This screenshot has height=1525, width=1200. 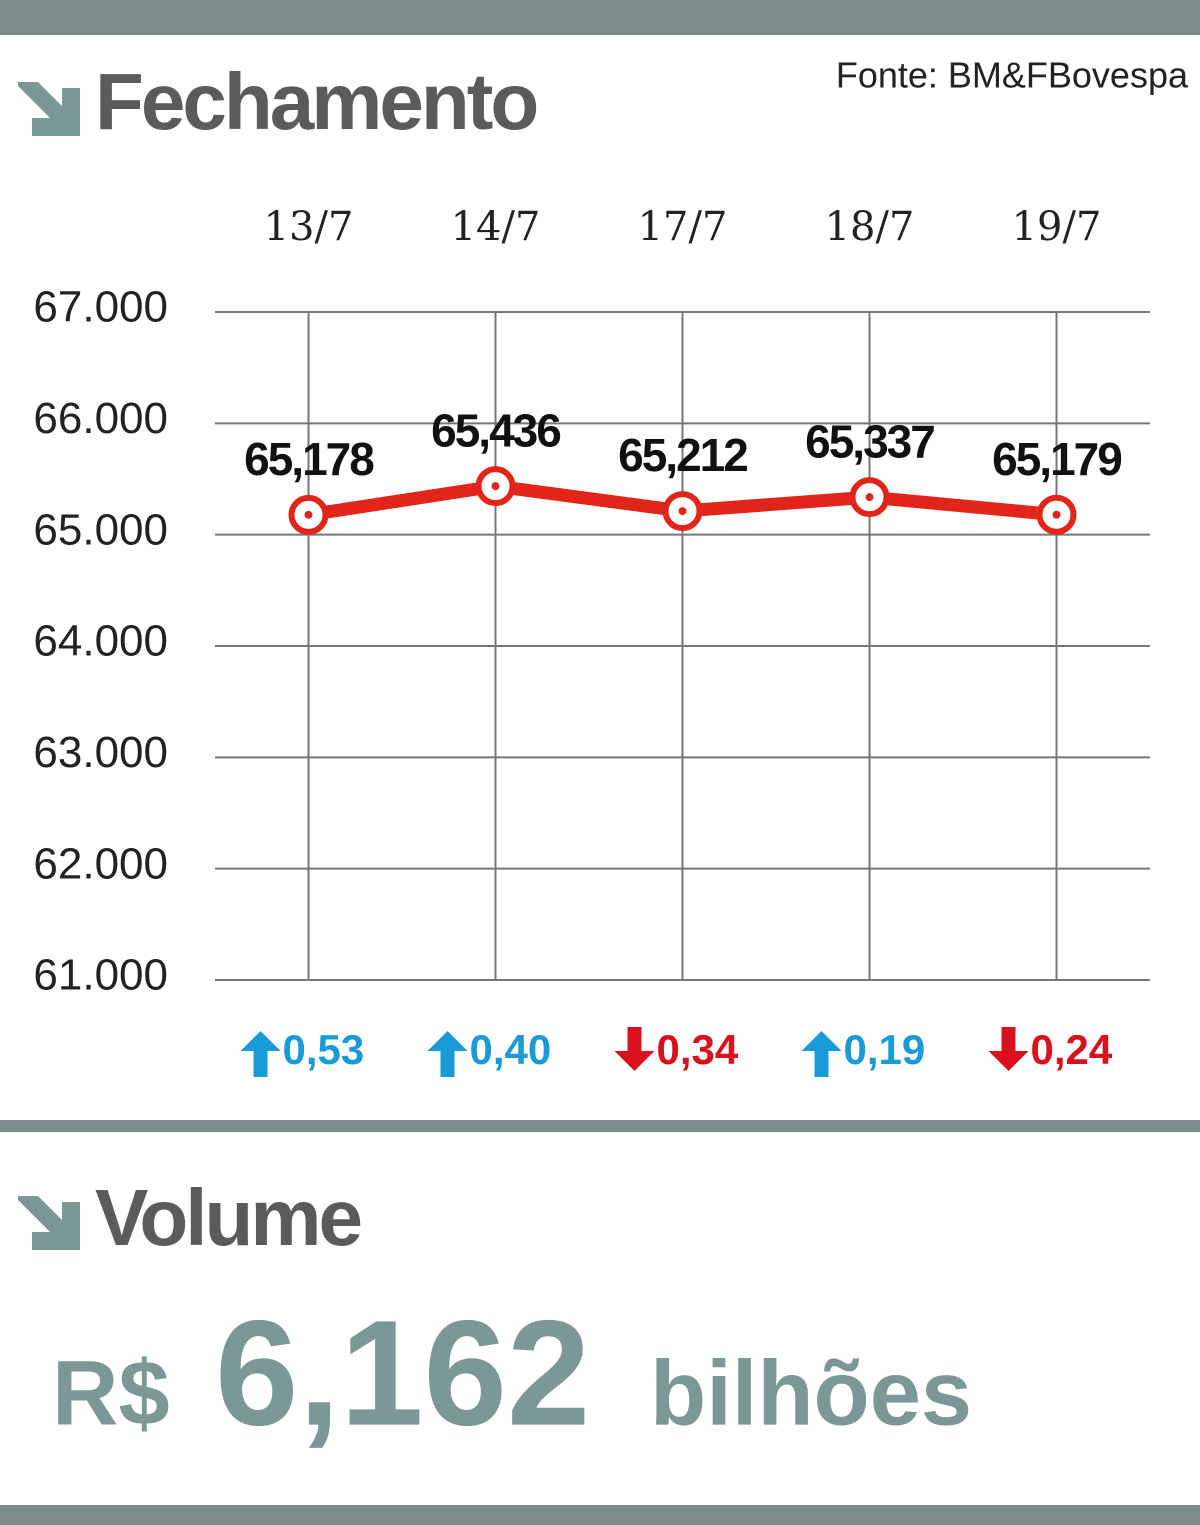 I want to click on x-tick-label: 18/7, so click(x=870, y=227).